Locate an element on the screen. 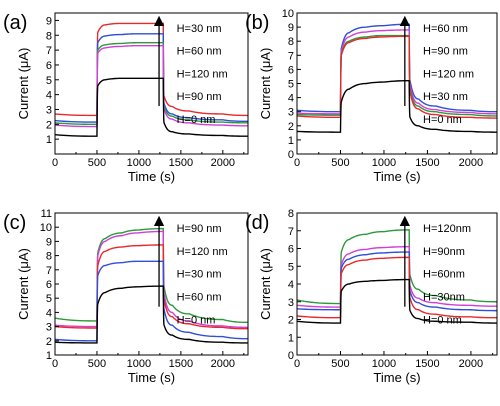  legend-entry: H=60nm is located at coordinates (444, 275).